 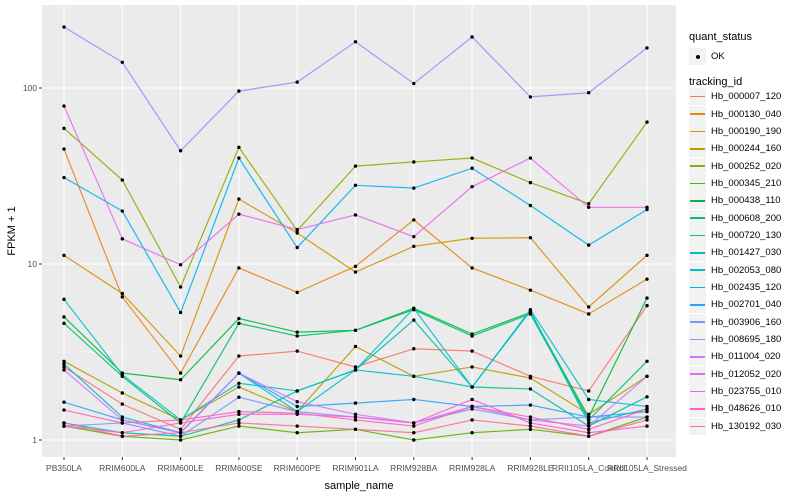 I want to click on legend-entry-Hb_000438_110: Hb_000438_110, so click(x=735, y=201).